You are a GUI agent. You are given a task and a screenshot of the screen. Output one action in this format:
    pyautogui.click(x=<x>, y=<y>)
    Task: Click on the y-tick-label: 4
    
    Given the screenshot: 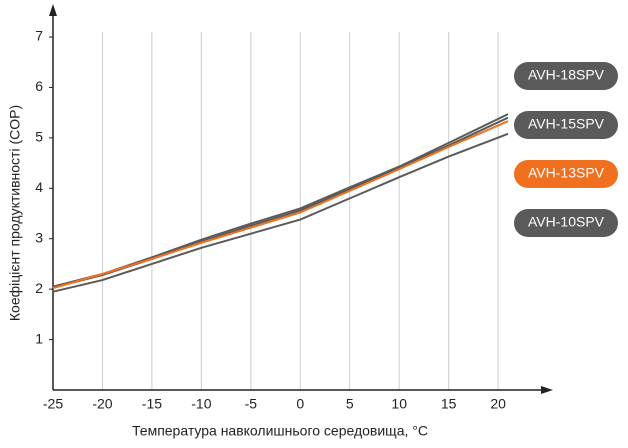 What is the action you would take?
    pyautogui.click(x=39, y=187)
    